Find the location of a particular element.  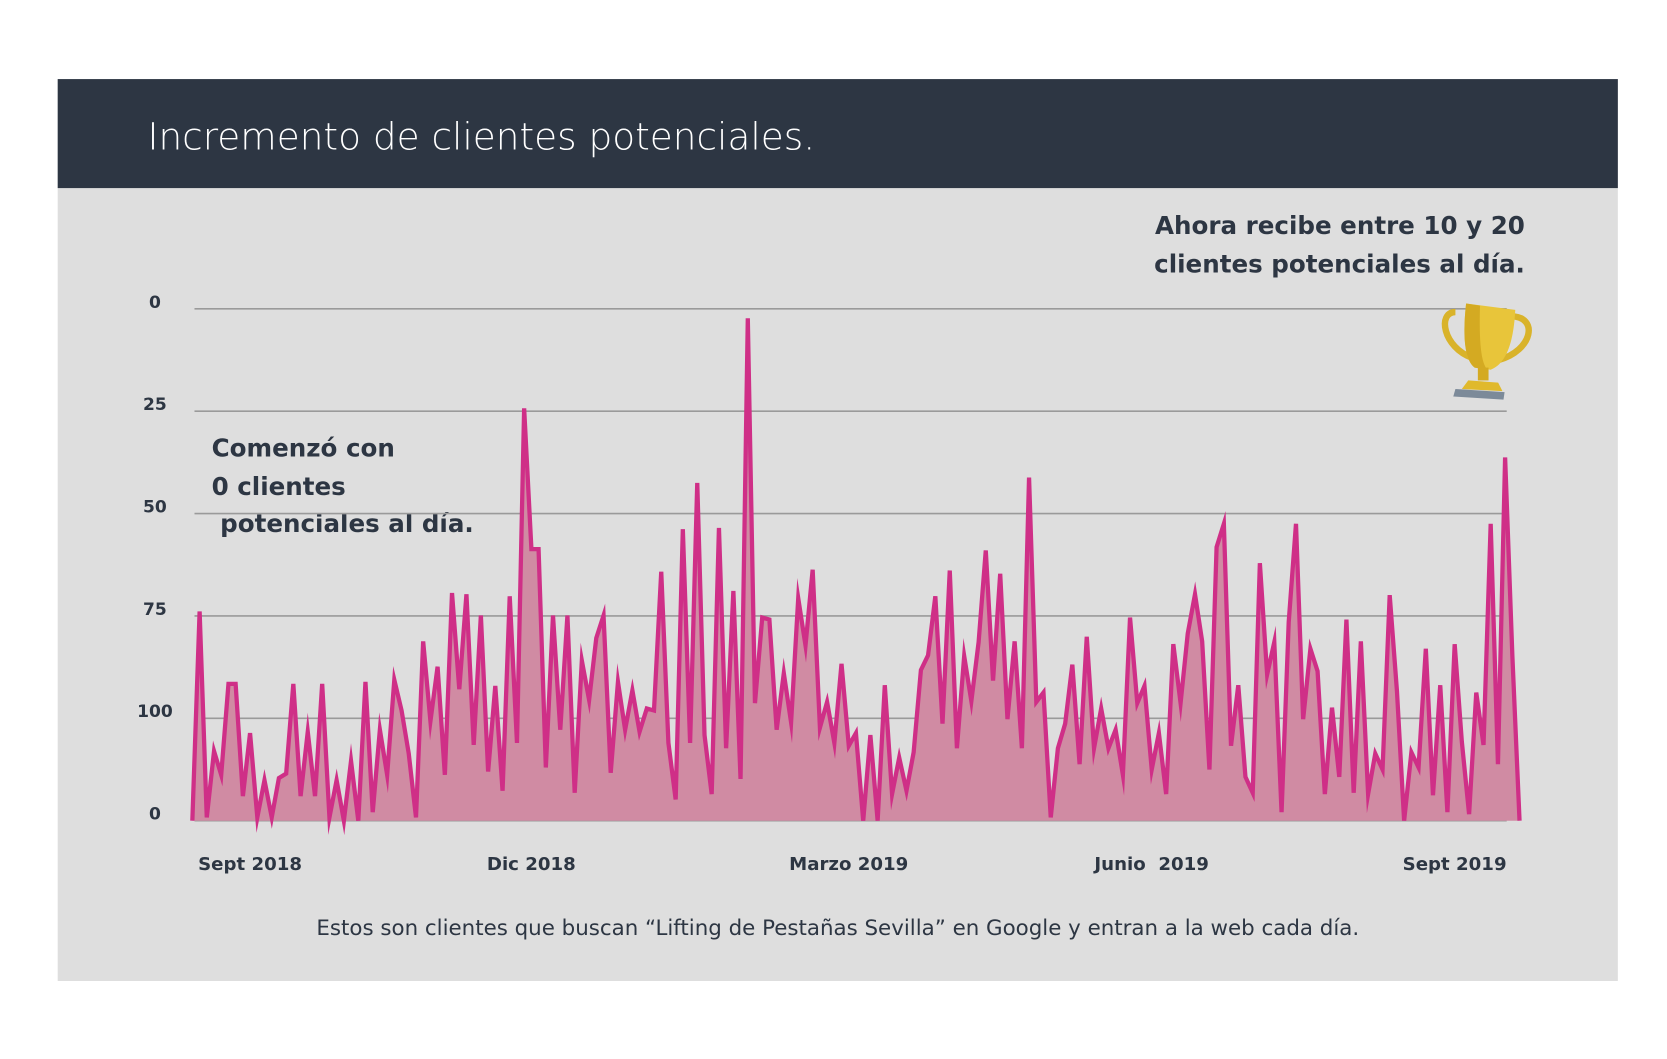

y-tick-label: 100 is located at coordinates (155, 712).